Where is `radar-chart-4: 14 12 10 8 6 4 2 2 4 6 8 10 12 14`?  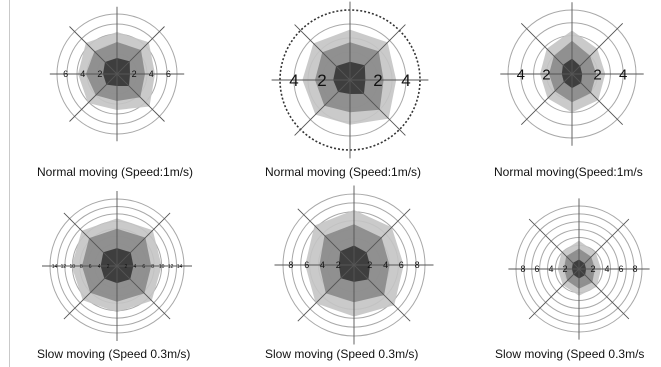 radar-chart-4: 14 12 10 8 6 4 2 2 4 6 8 10 12 14 is located at coordinates (117, 266).